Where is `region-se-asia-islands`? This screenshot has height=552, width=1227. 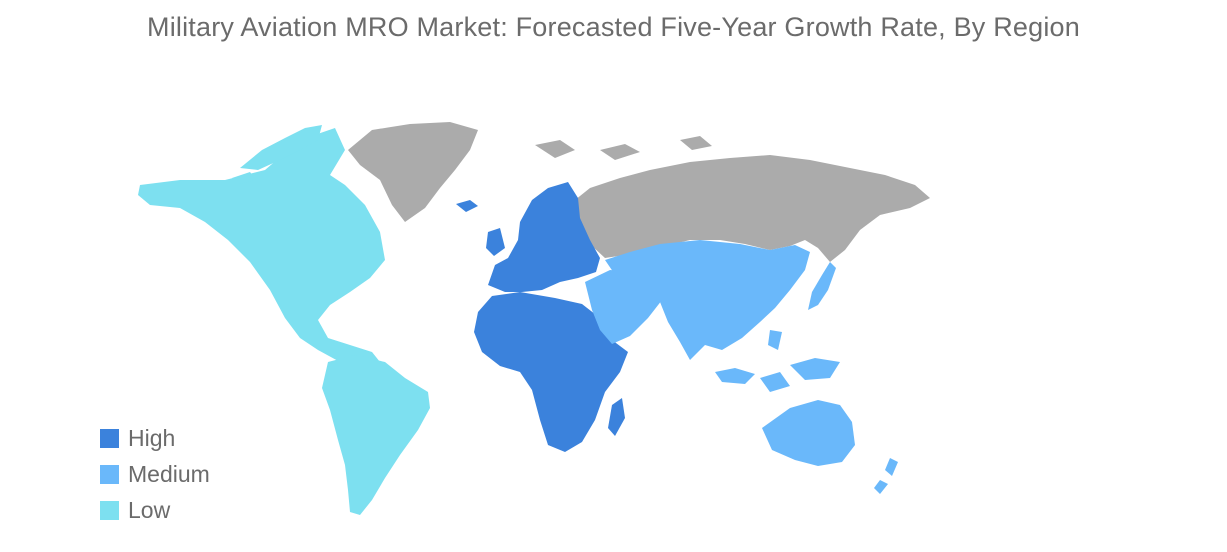 region-se-asia-islands is located at coordinates (777, 361).